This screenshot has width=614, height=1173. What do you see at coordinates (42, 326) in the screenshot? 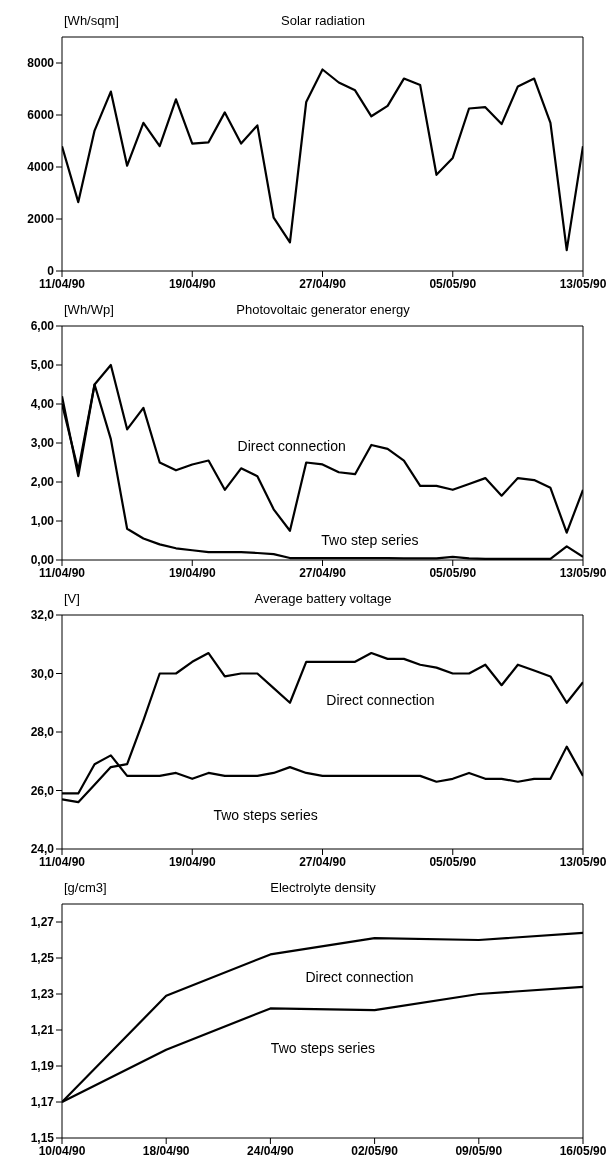
I see `y-tick-label: 6,00` at bounding box center [42, 326].